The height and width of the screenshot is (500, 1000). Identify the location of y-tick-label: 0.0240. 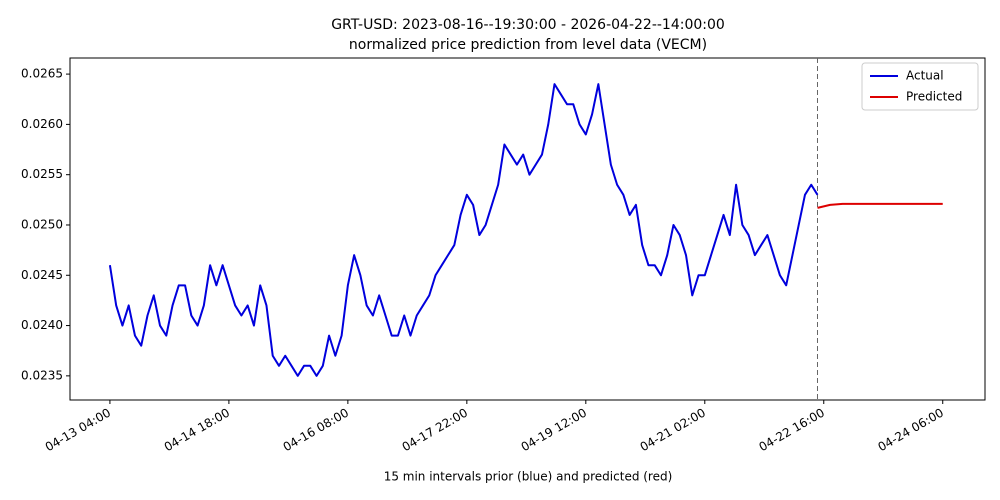
(42, 325).